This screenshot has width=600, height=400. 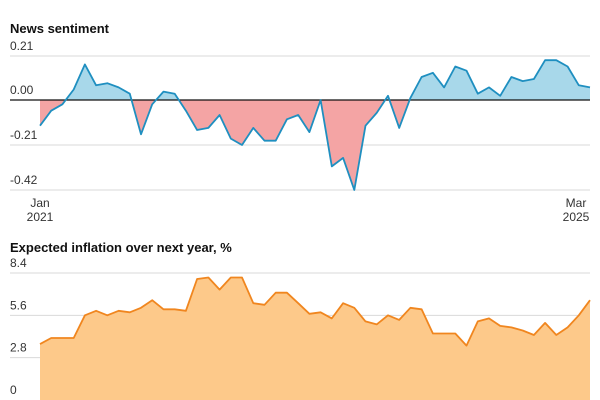 I want to click on y-tick-label: 5.6, so click(x=18, y=305).